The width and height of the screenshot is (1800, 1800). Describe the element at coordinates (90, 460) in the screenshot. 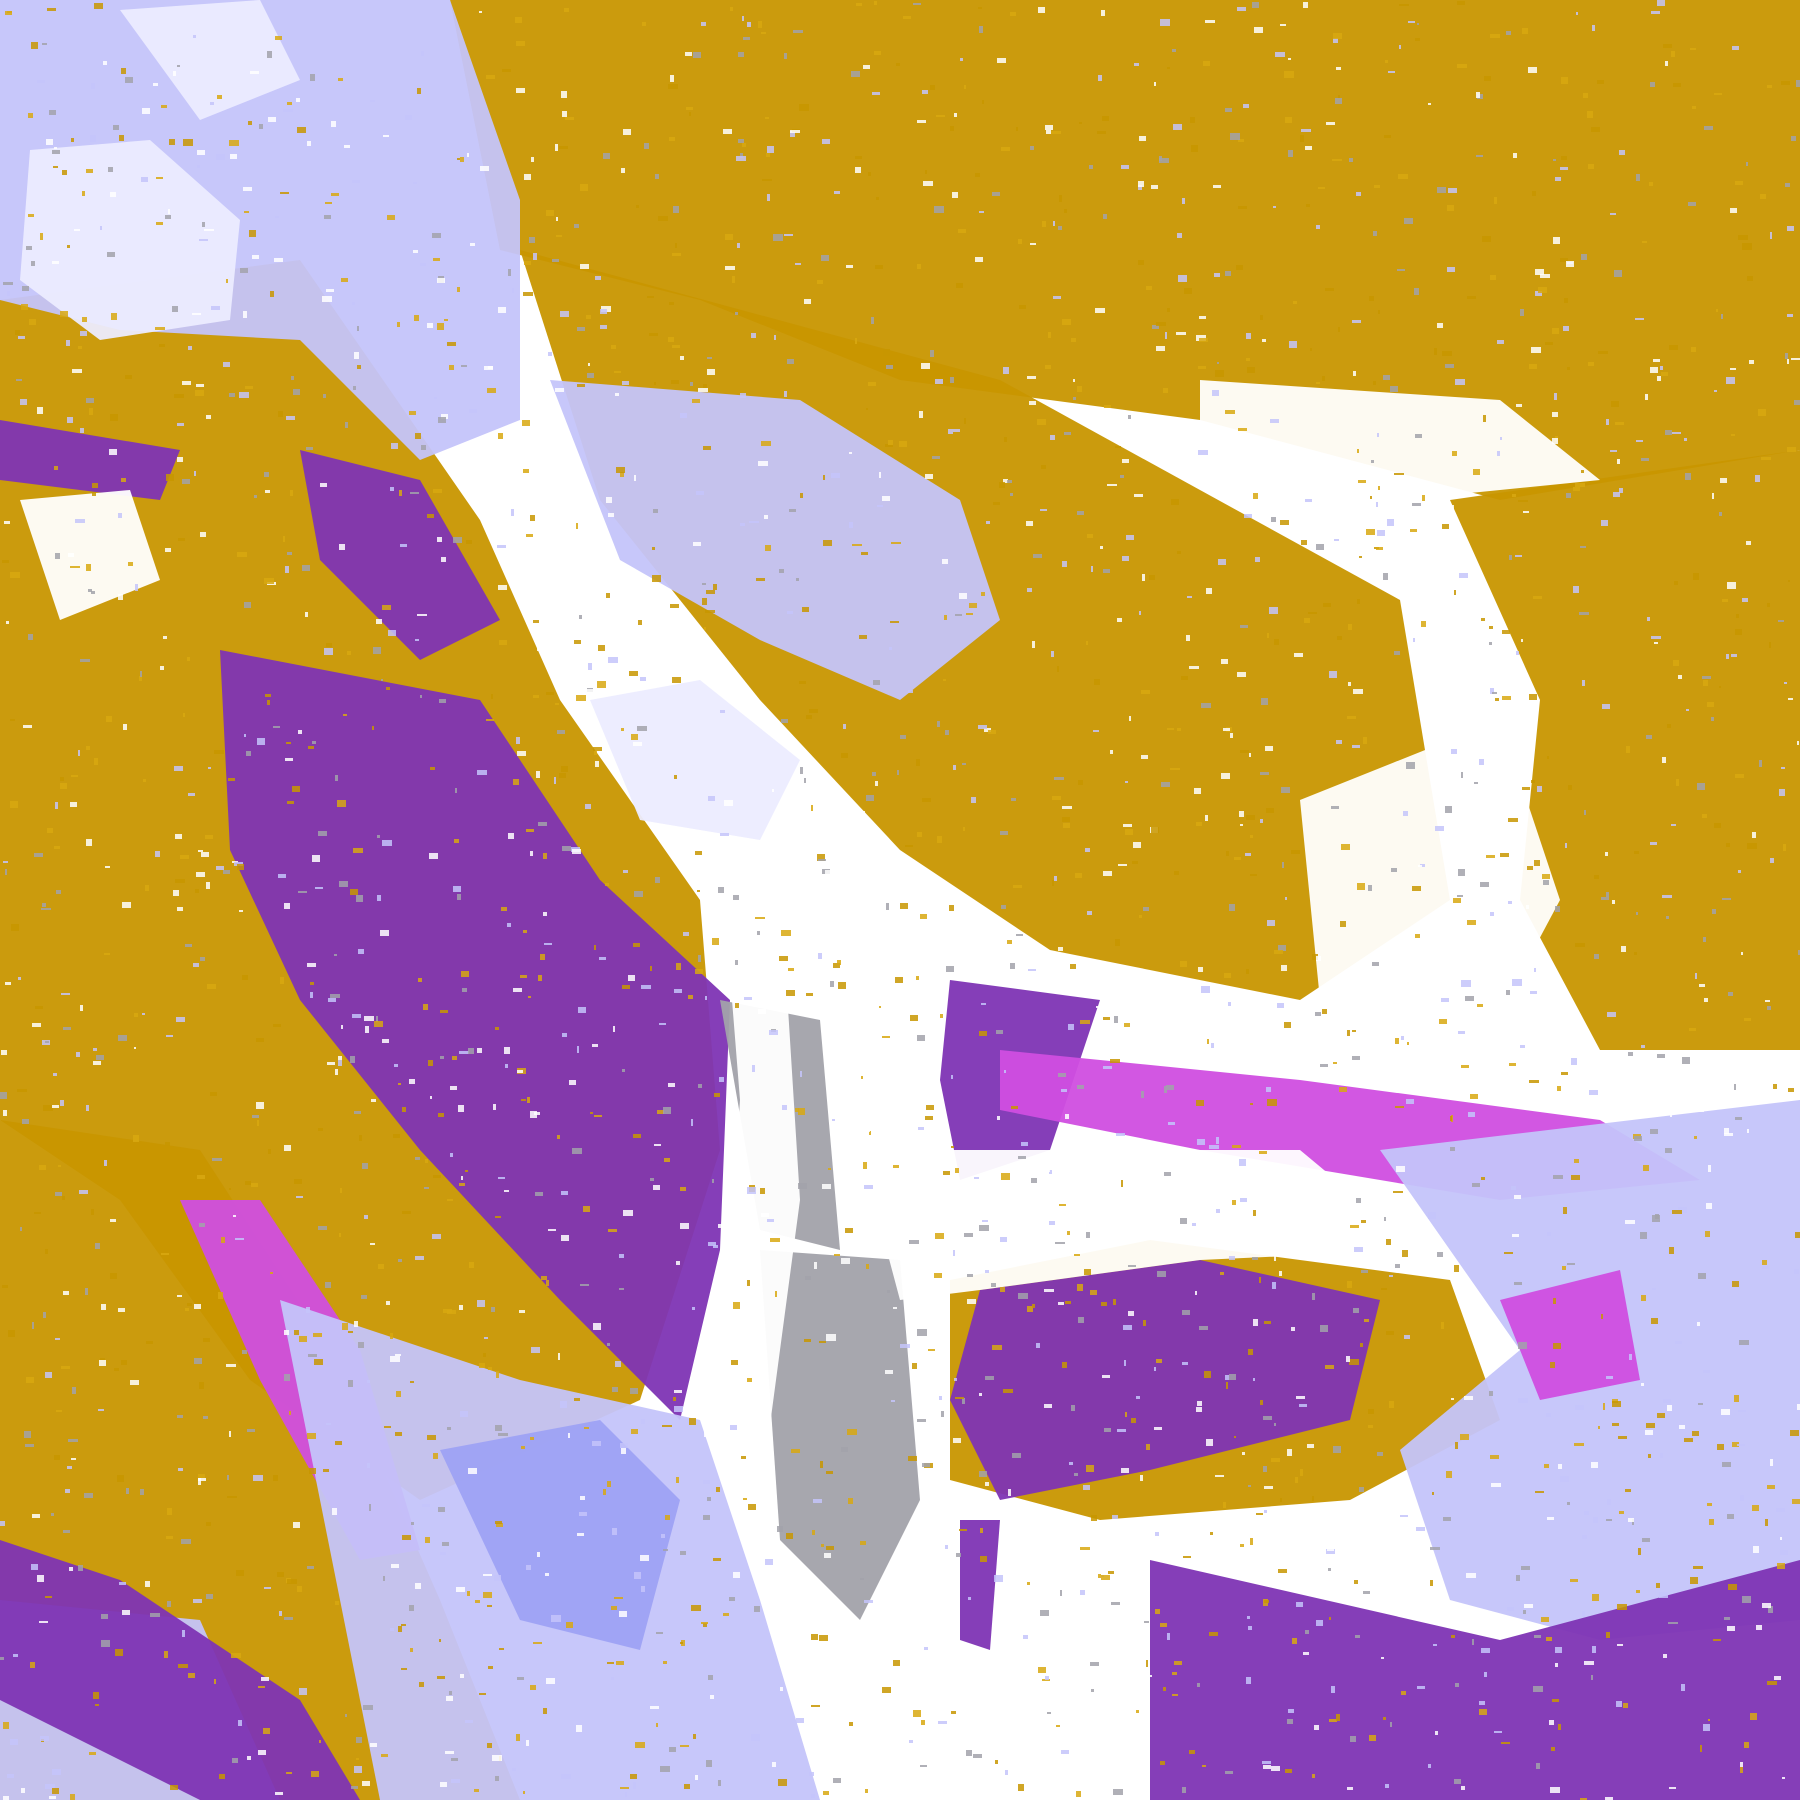

I see `cloud-region-purple-far-west` at that location.